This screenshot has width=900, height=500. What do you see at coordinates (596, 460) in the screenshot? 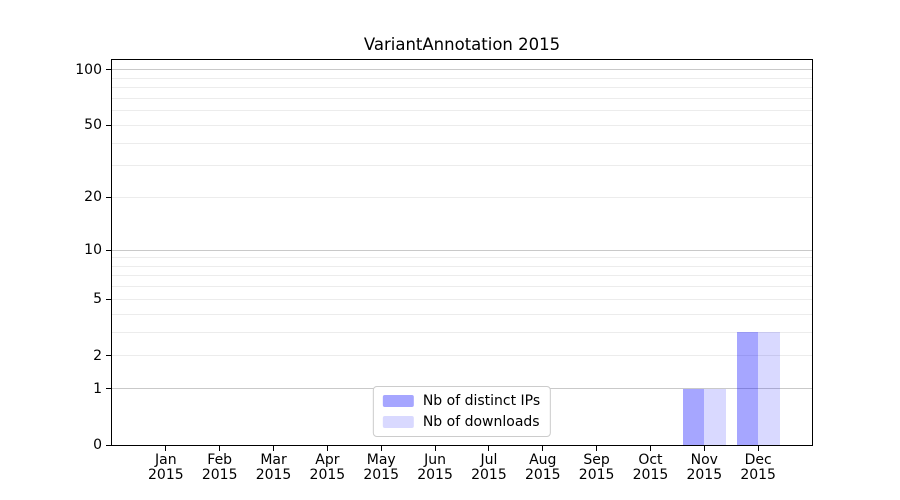
I see `x-tick-month: Sep` at bounding box center [596, 460].